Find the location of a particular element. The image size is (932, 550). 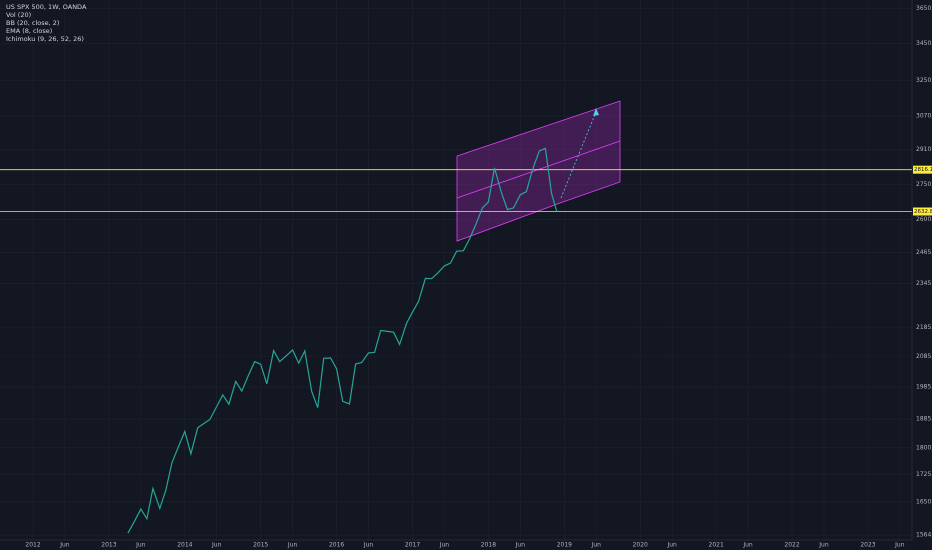

y-tick-label: 1885.0 is located at coordinates (924, 419).